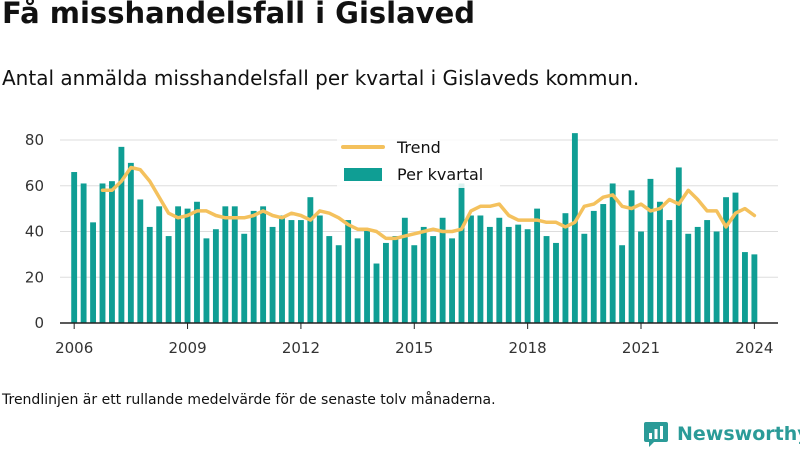 This screenshot has width=800, height=450. Describe the element at coordinates (39, 323) in the screenshot. I see `y-tick-label: 0` at that location.